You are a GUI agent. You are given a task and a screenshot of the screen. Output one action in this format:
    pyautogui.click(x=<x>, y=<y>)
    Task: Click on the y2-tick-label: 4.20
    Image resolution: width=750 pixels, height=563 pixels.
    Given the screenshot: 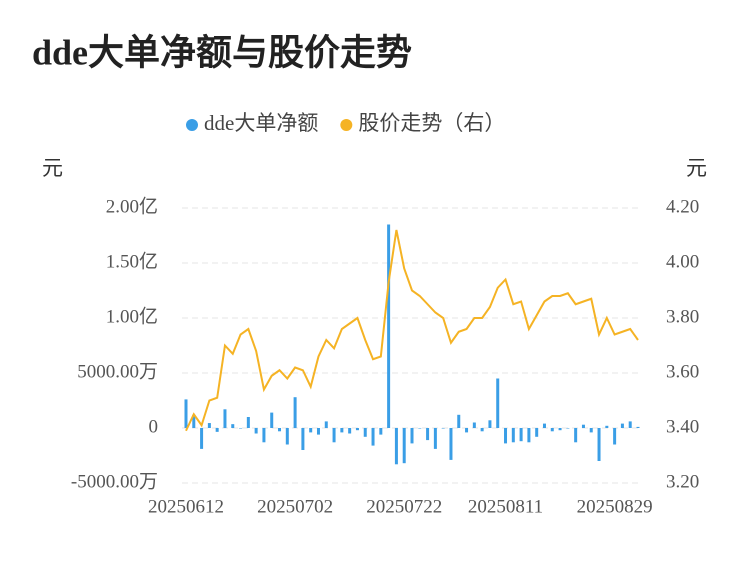 What is the action you would take?
    pyautogui.click(x=682, y=206)
    